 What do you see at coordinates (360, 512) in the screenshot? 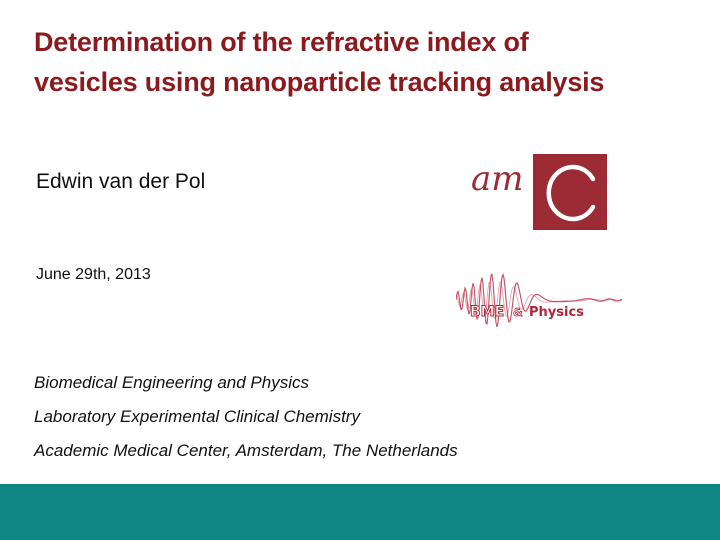
I see `footer-bar` at bounding box center [360, 512].